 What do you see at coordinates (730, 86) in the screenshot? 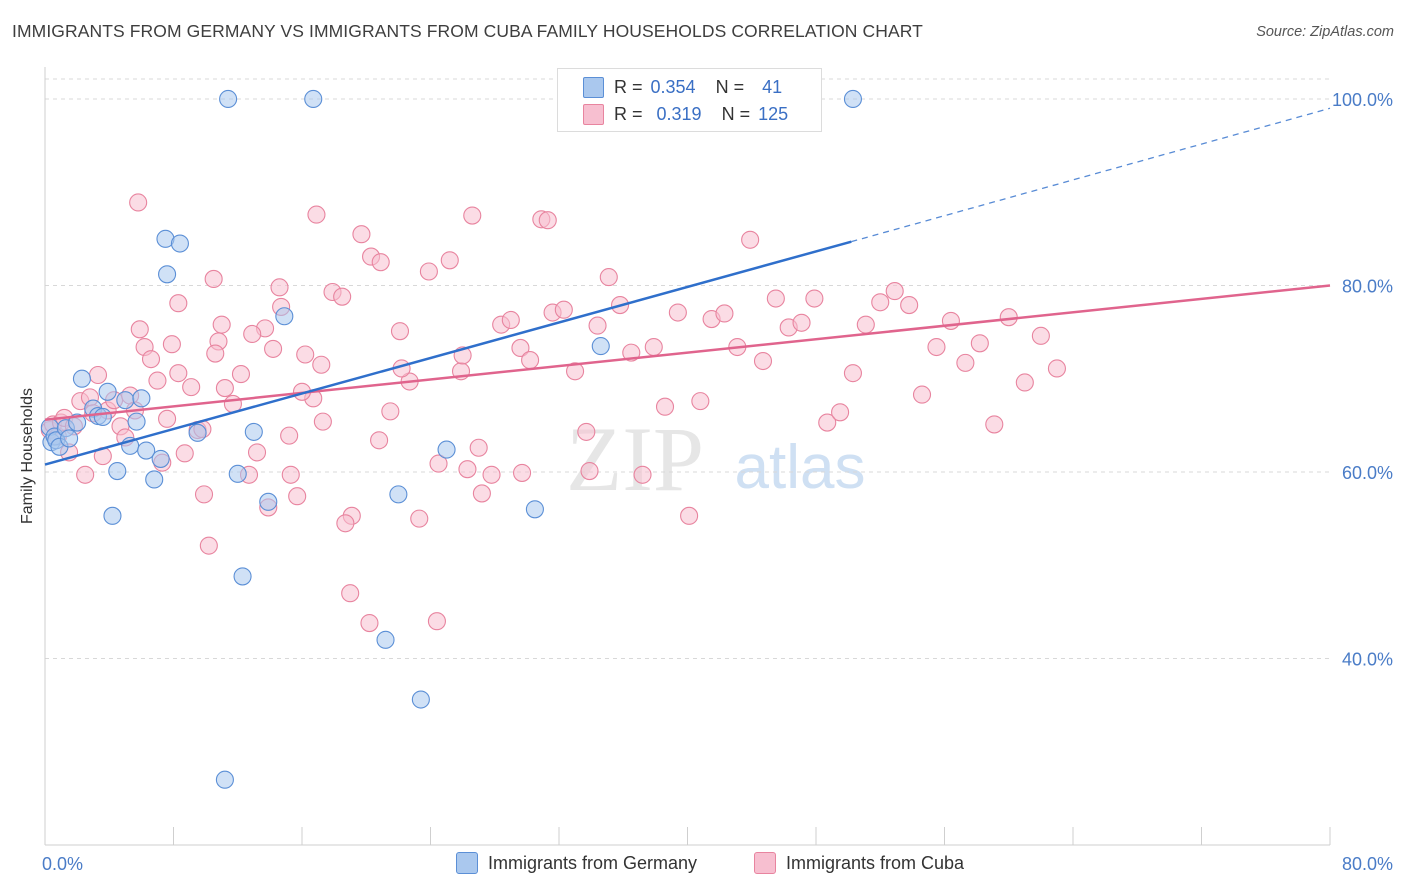
I see `germany-n-label: N =` at bounding box center [730, 86].